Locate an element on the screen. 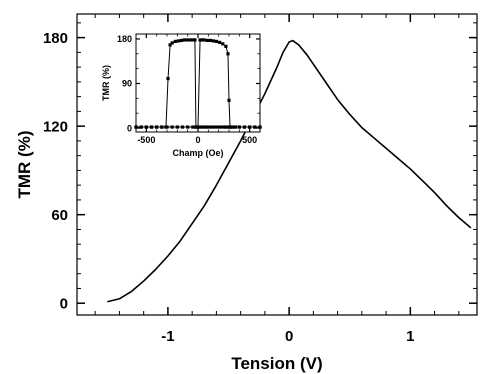  main-y-tick-label: 60 is located at coordinates (59, 215).